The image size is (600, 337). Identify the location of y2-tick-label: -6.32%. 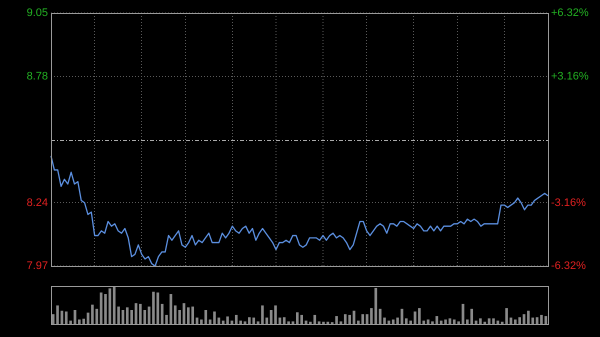
(568, 266).